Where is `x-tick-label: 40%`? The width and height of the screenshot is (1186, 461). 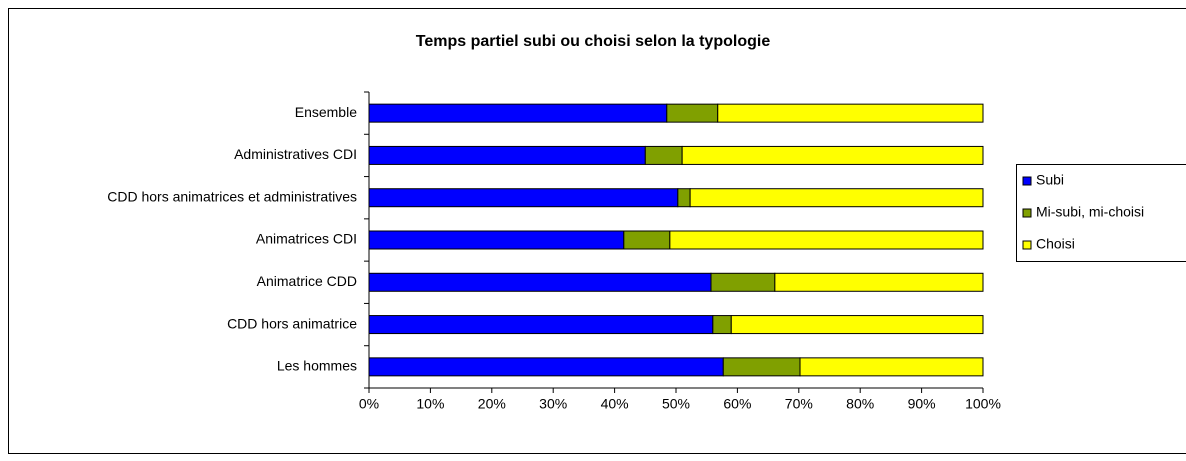
x-tick-label: 40% is located at coordinates (615, 404).